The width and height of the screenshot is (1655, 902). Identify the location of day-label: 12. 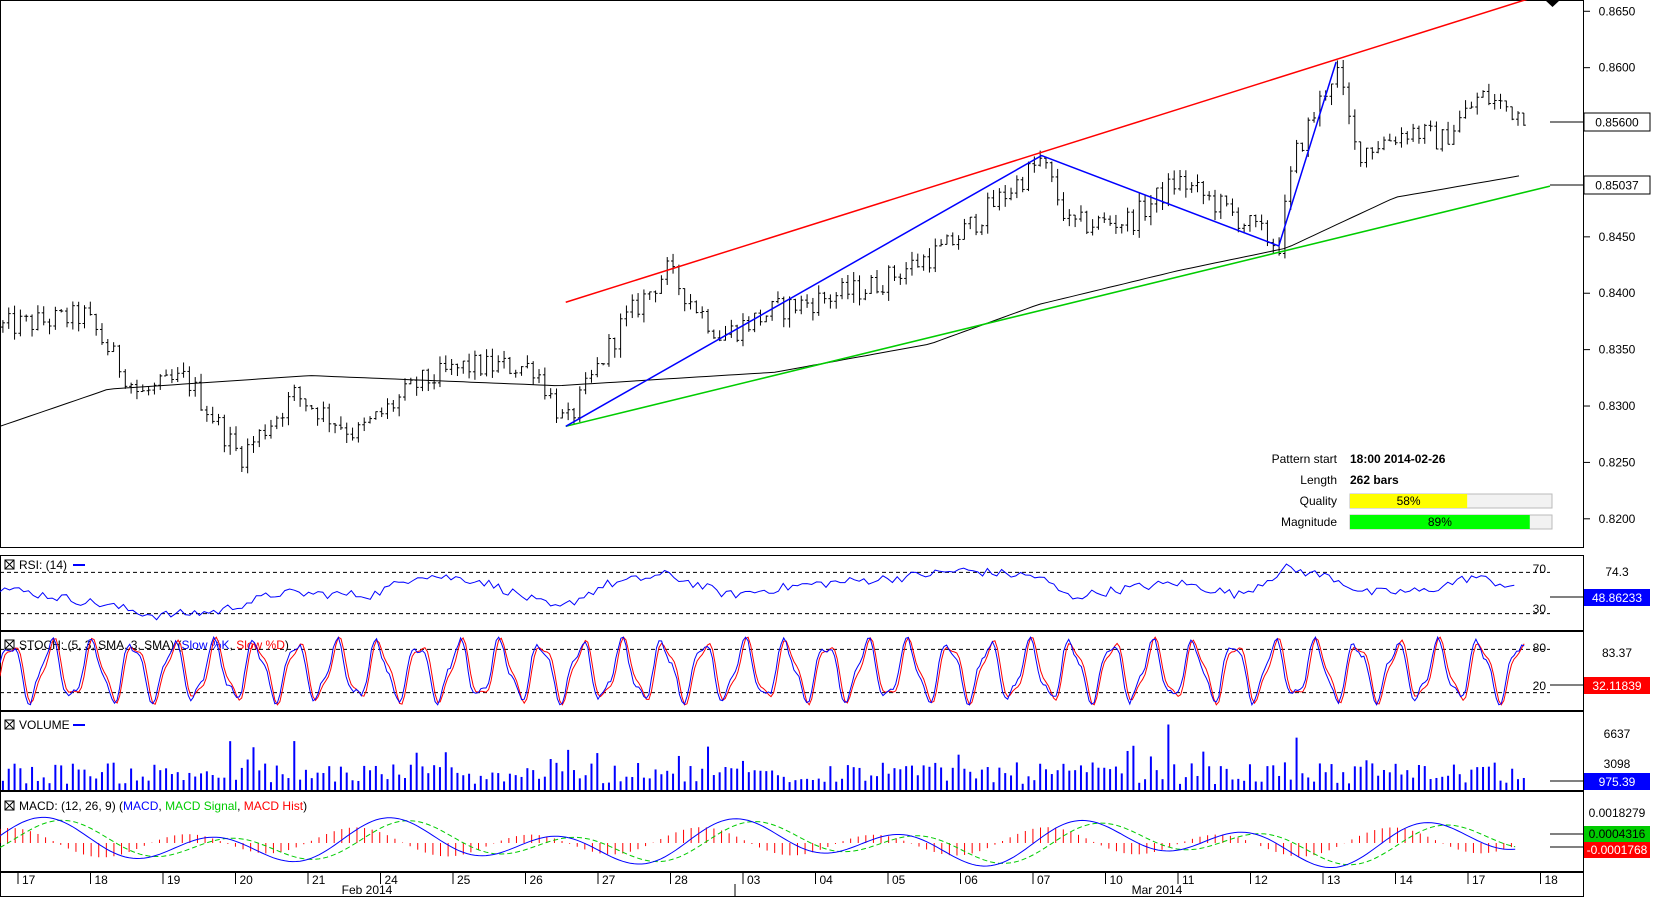
(1262, 880).